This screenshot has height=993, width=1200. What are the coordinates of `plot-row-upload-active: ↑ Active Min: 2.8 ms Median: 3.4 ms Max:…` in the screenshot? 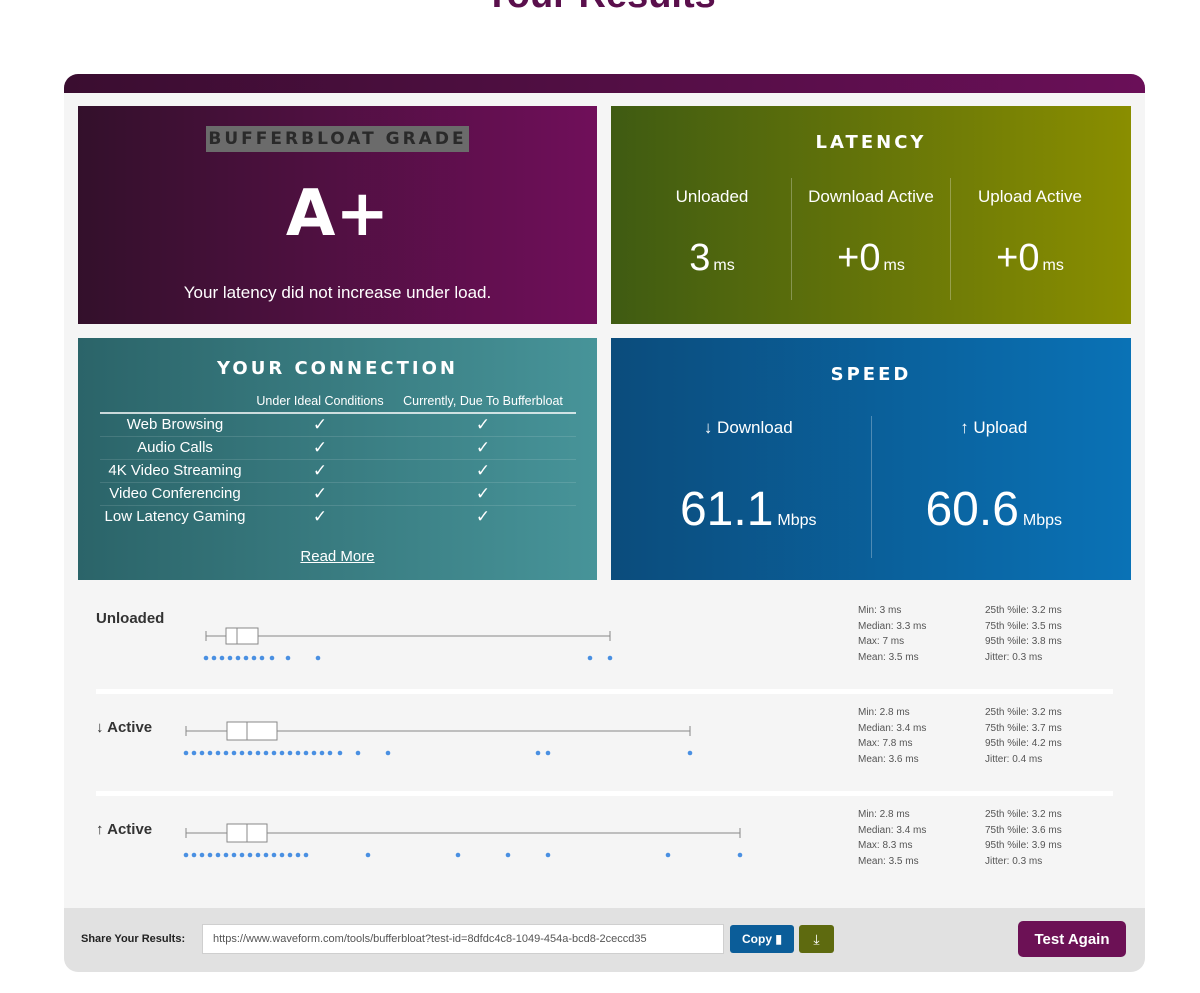 It's located at (604, 842).